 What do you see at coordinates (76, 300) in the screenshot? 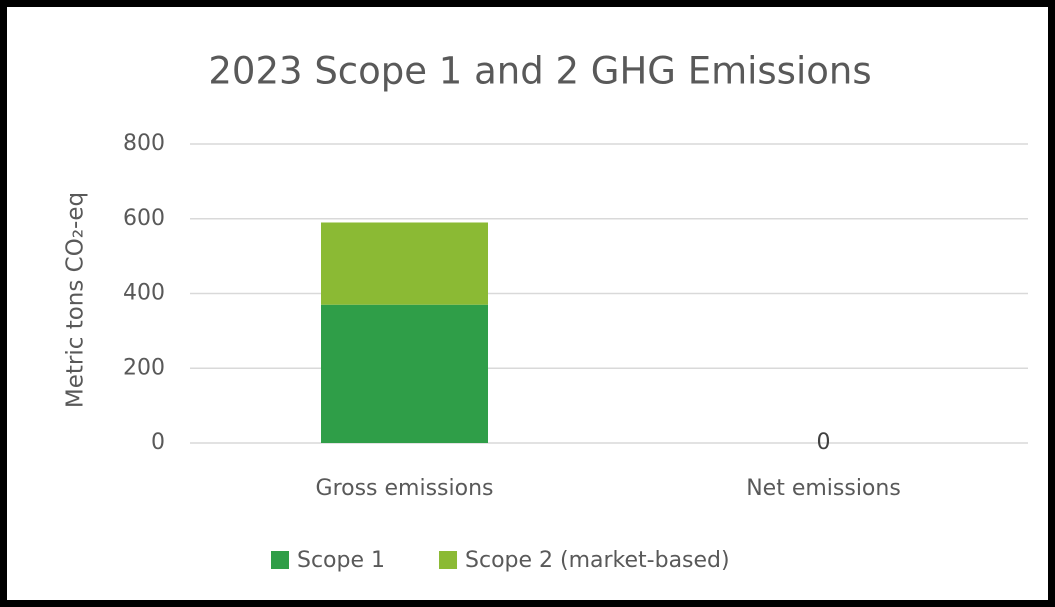
I see `y-axis-label: Metric tons CO₂-eq` at bounding box center [76, 300].